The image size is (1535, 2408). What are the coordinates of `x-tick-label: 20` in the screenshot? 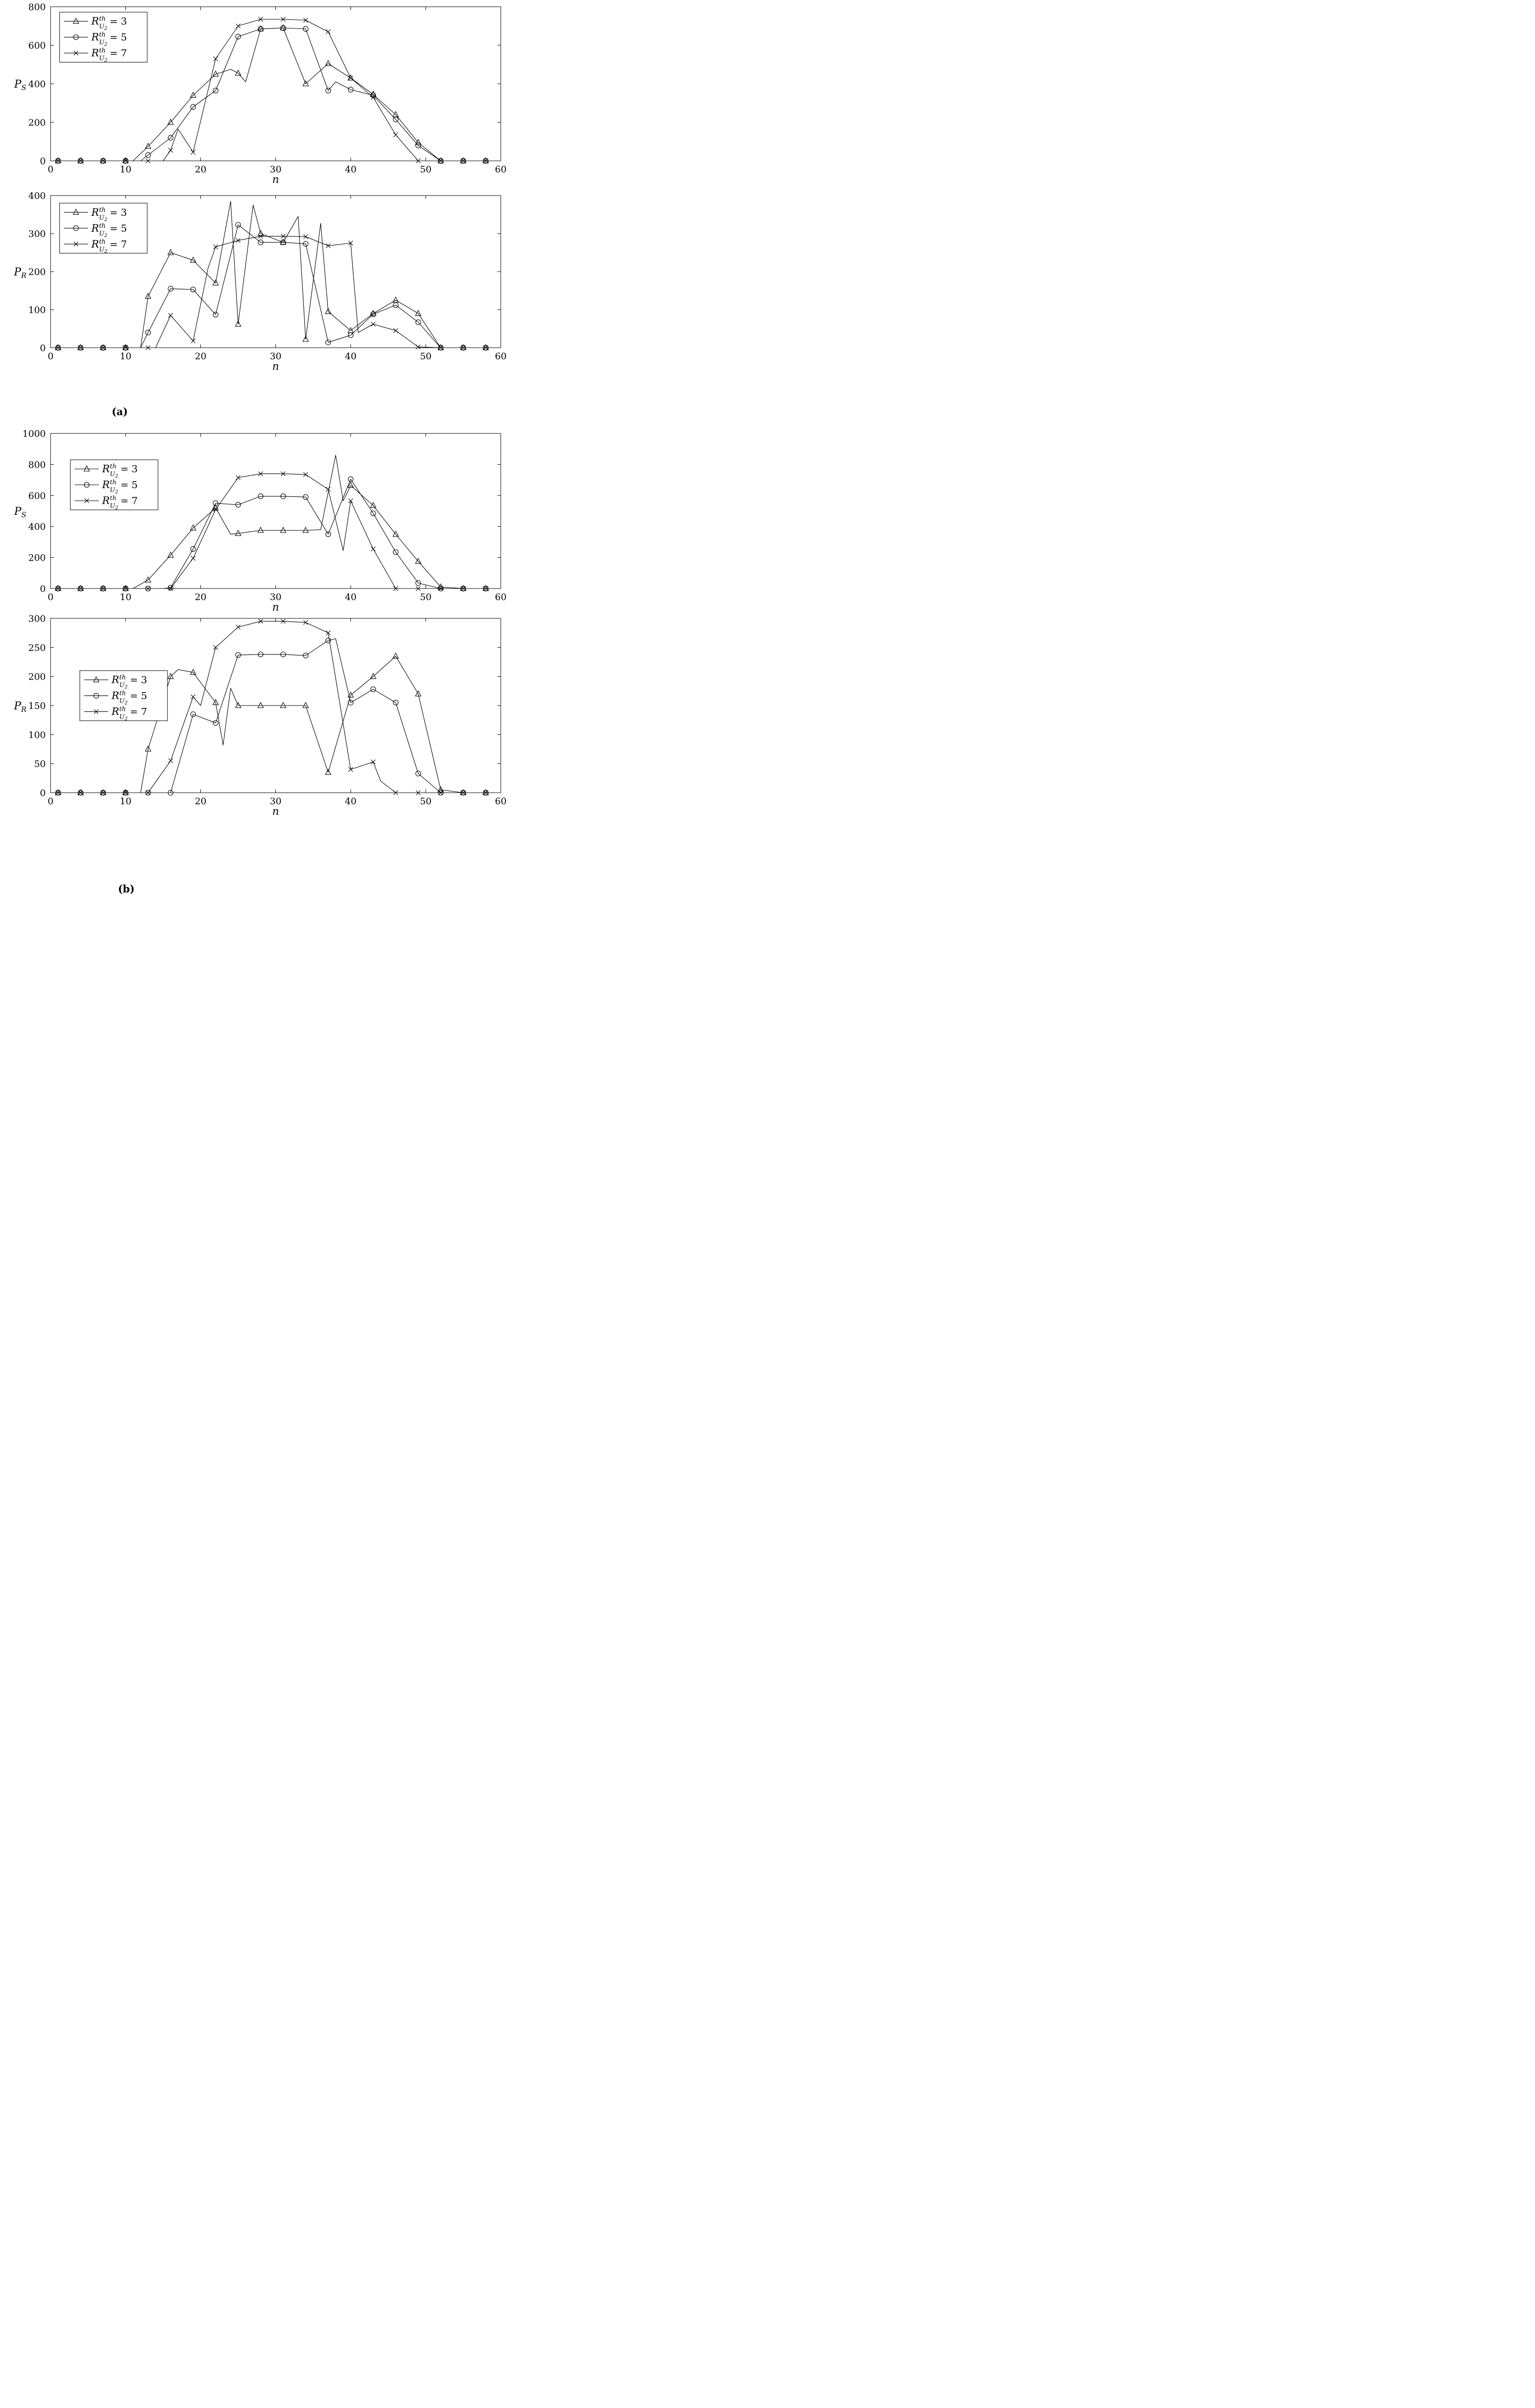 It's located at (201, 169).